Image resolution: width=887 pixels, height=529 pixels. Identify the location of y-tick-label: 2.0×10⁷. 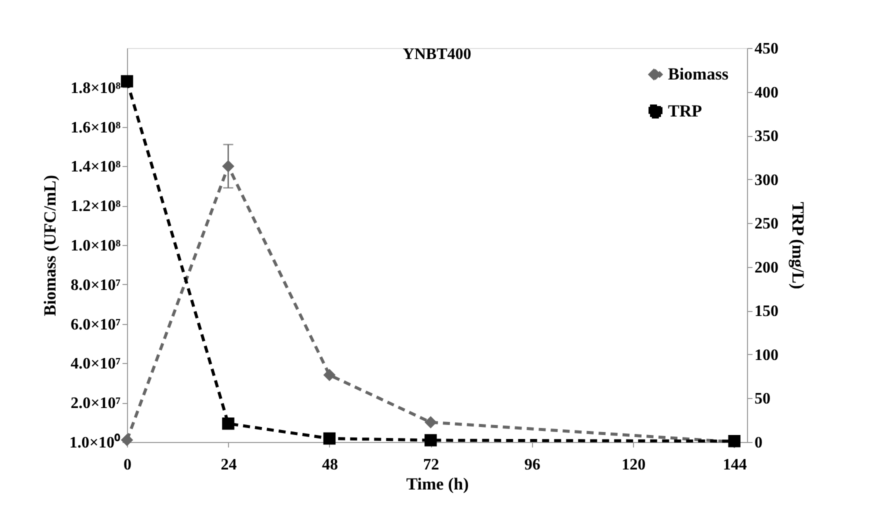
(95, 403).